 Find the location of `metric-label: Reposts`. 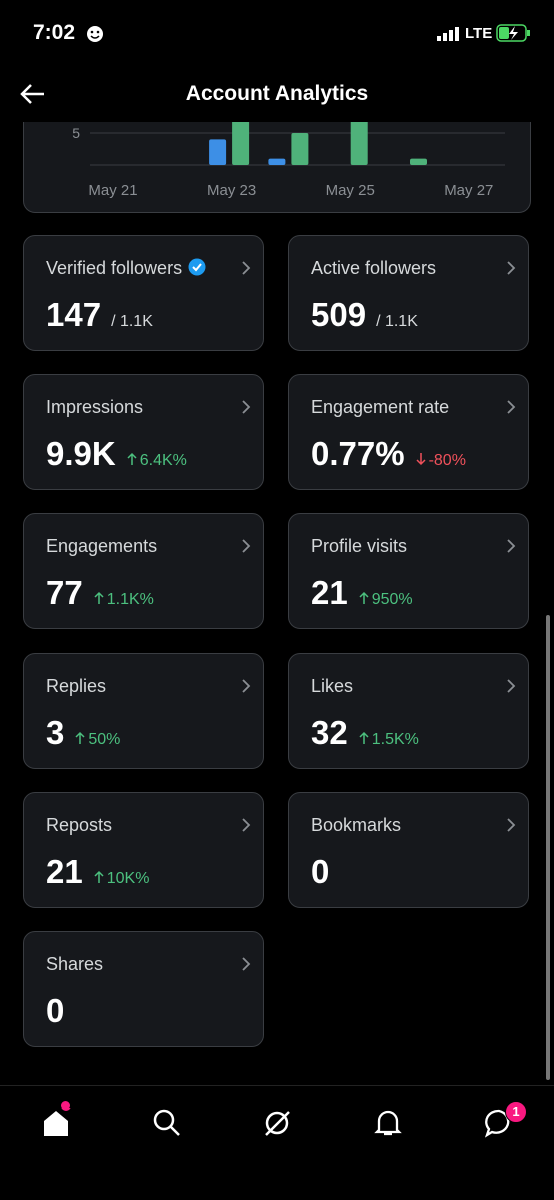

metric-label: Reposts is located at coordinates (79, 824).